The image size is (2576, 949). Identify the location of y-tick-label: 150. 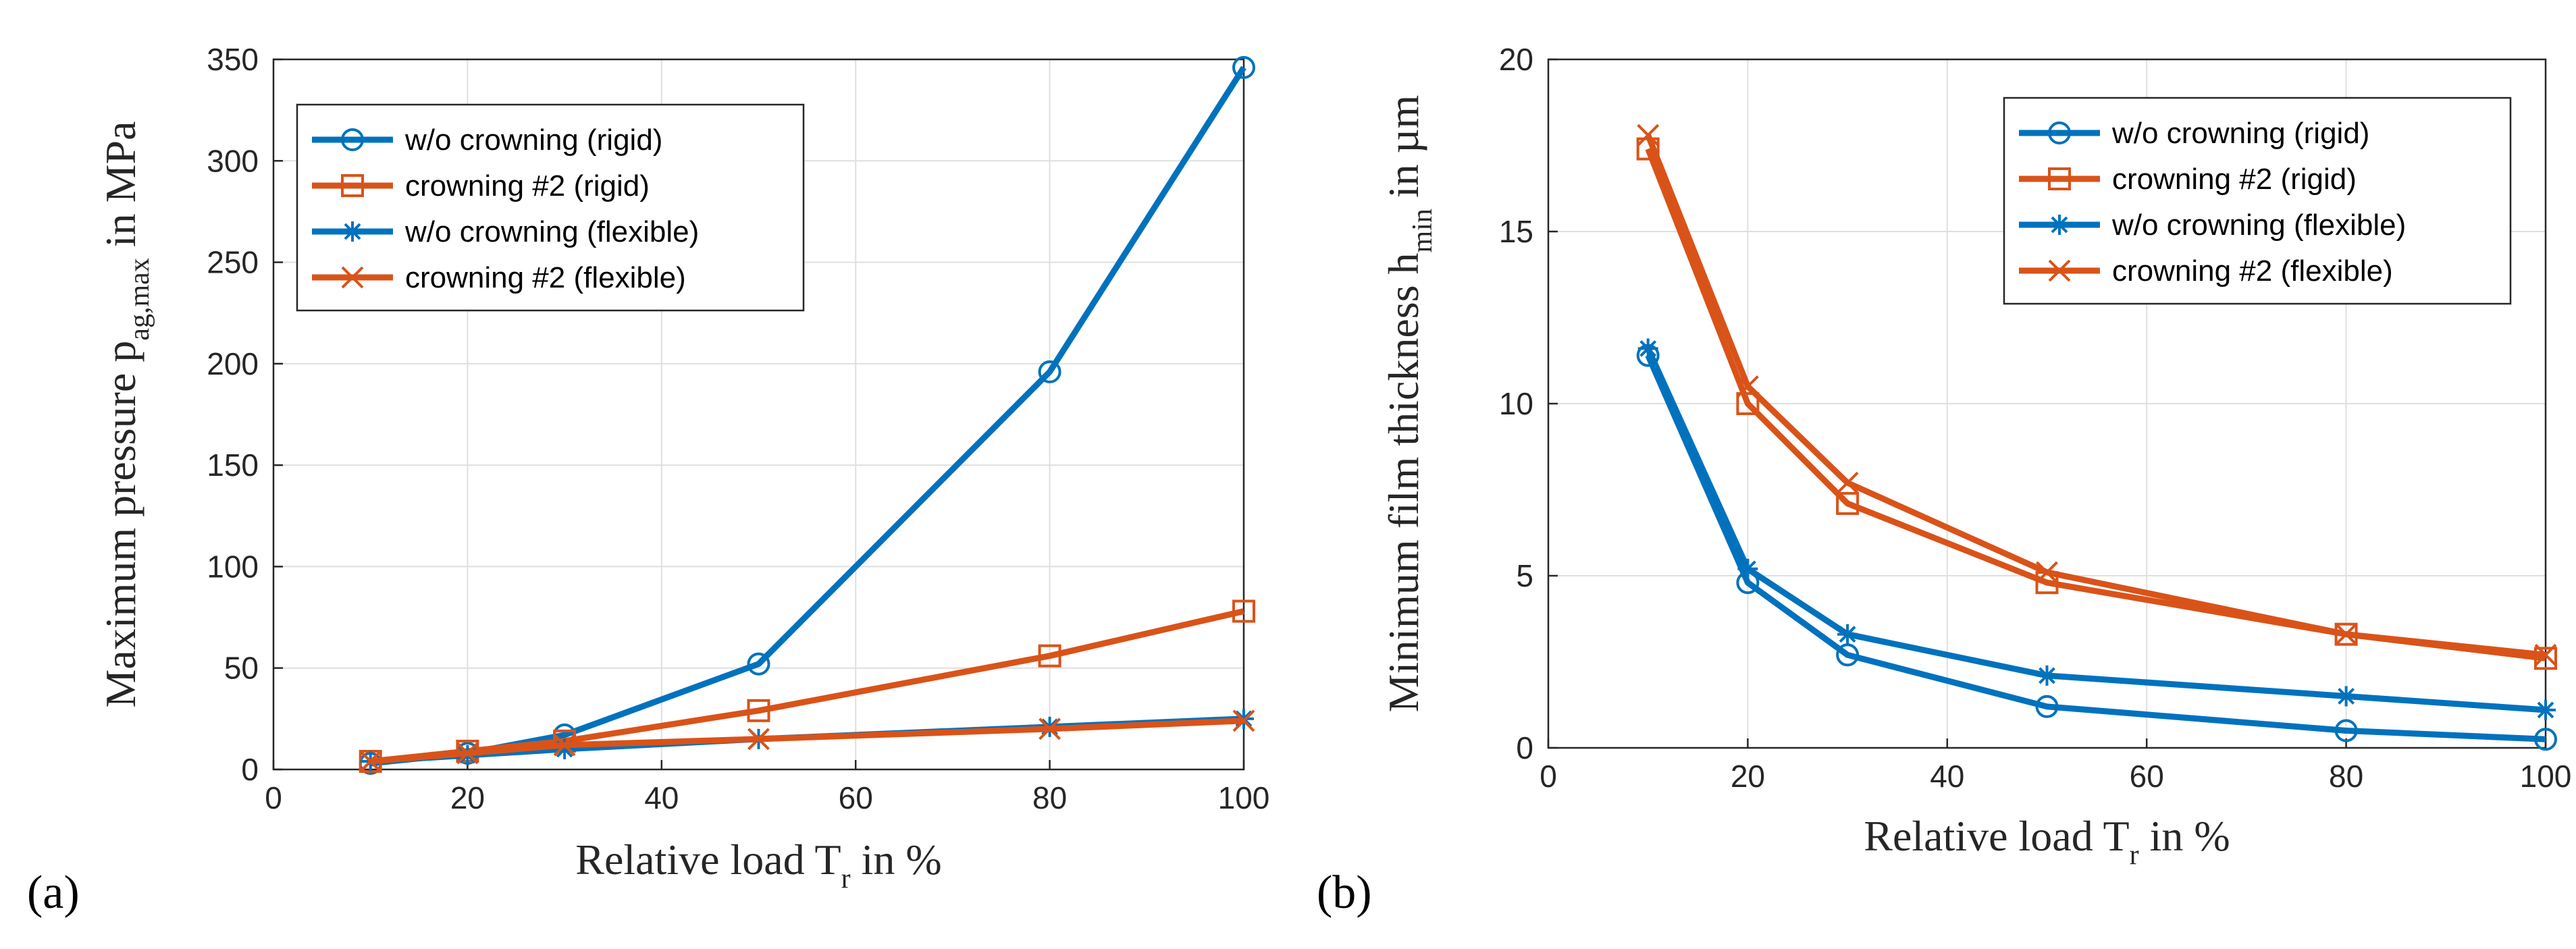
(233, 465).